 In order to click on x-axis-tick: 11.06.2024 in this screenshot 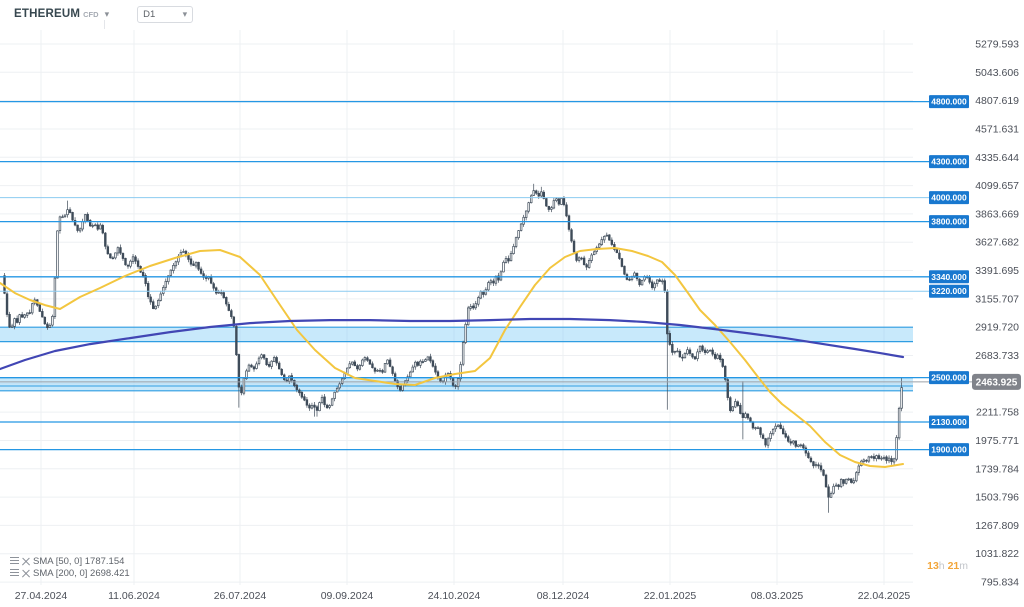, I will do `click(134, 596)`.